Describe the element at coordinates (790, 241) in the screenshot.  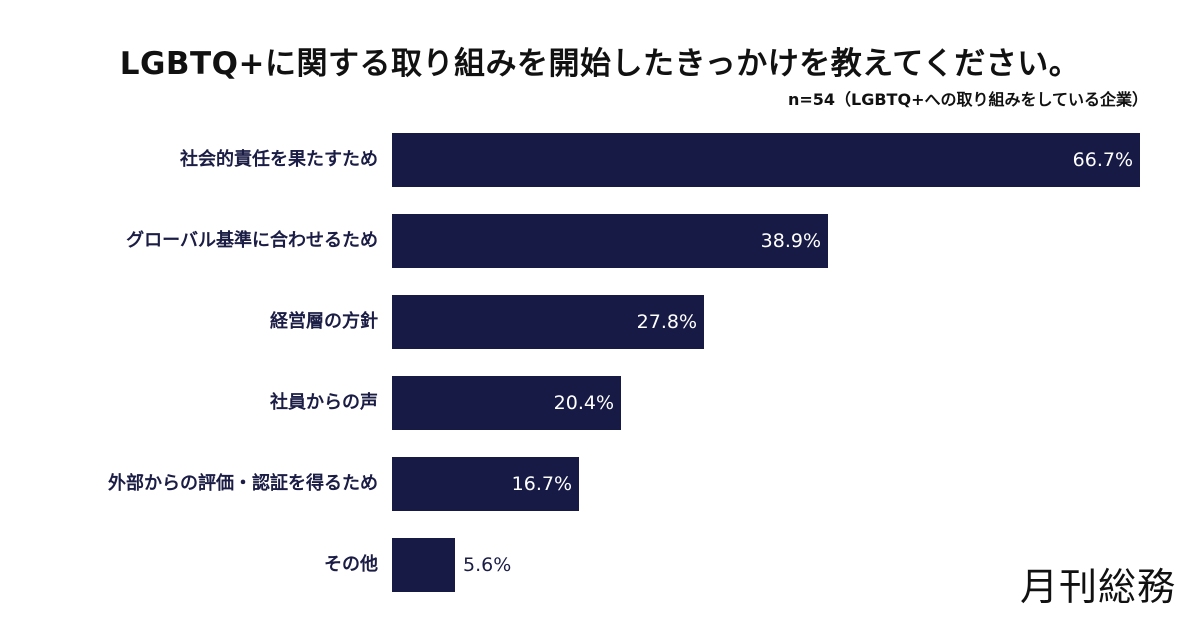
I see `value-label: 38.9%` at that location.